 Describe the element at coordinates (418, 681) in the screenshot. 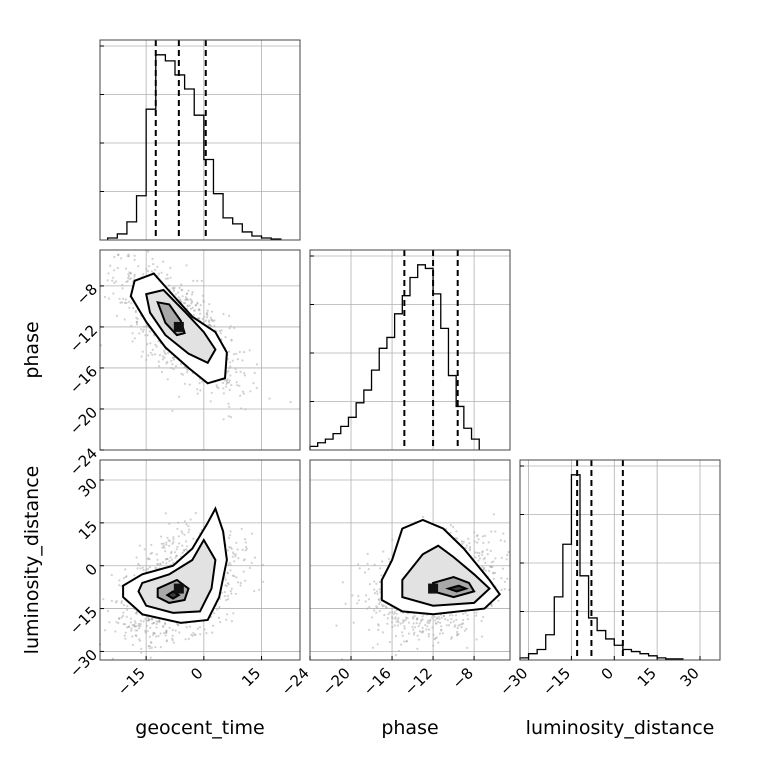

I see `x-tick-label-phase: −12` at that location.